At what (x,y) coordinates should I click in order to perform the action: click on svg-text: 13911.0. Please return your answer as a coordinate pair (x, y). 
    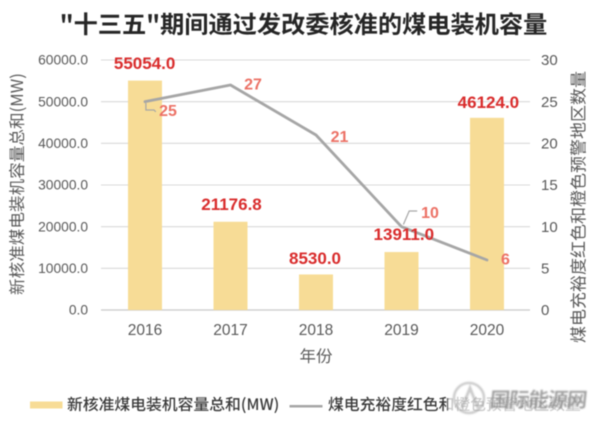
    Looking at the image, I should click on (404, 234).